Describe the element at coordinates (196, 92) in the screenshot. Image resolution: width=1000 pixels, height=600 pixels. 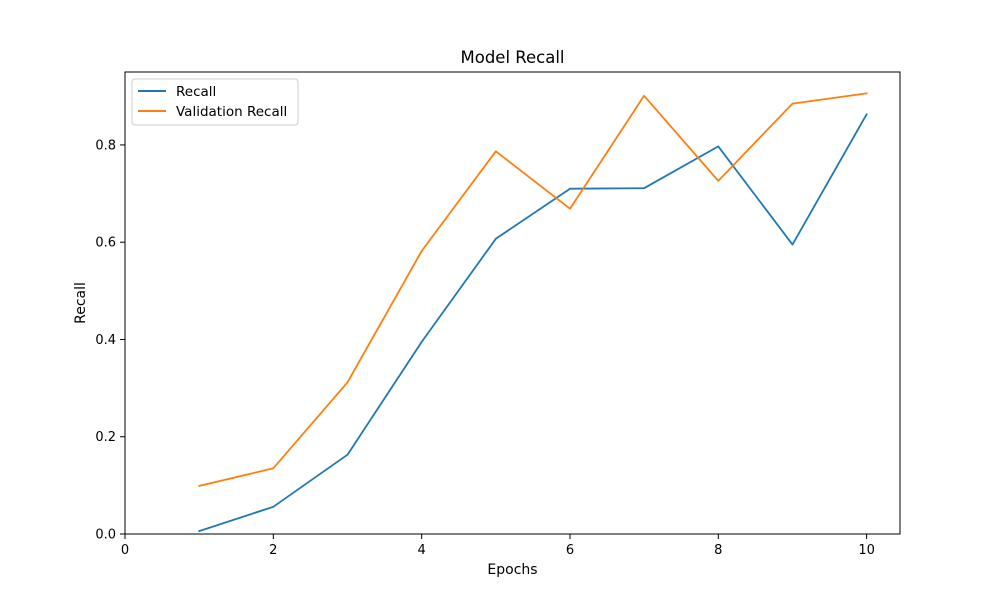
I see `legend-label-recall: Recall` at that location.